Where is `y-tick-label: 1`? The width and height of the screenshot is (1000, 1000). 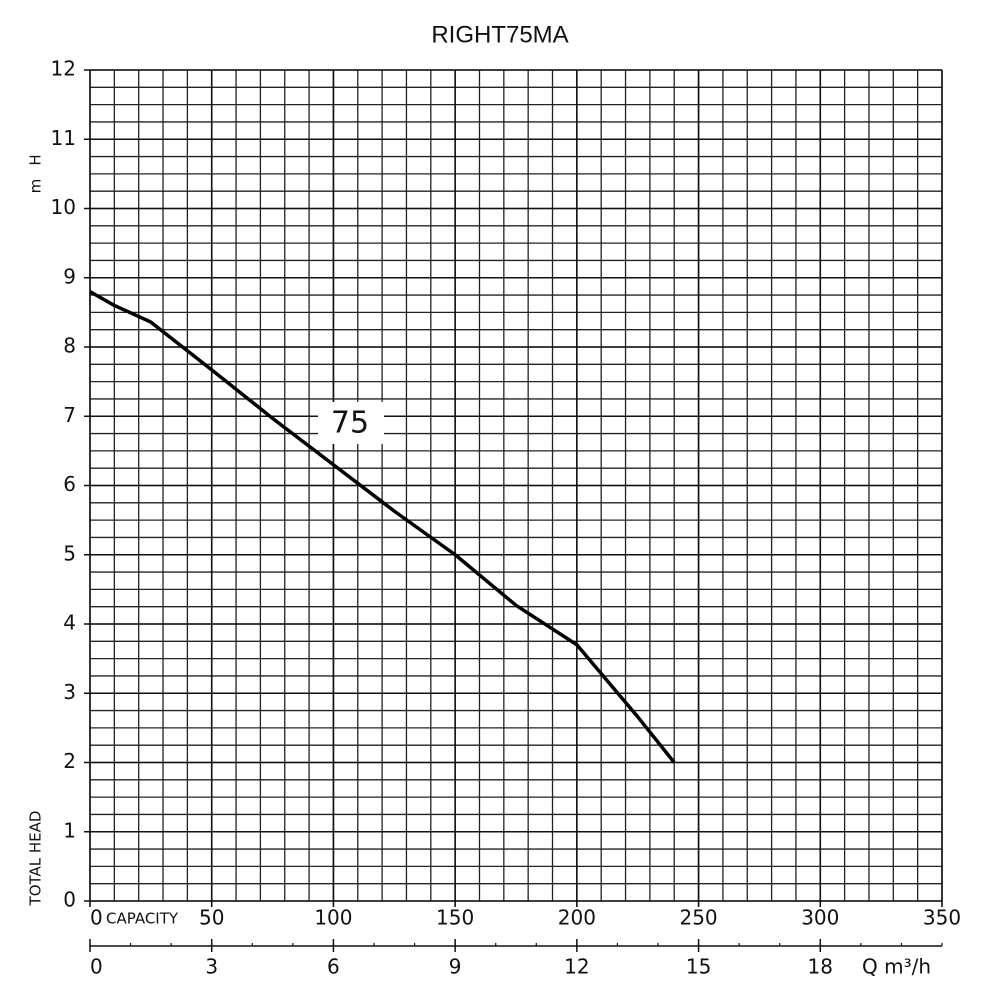 y-tick-label: 1 is located at coordinates (69, 830).